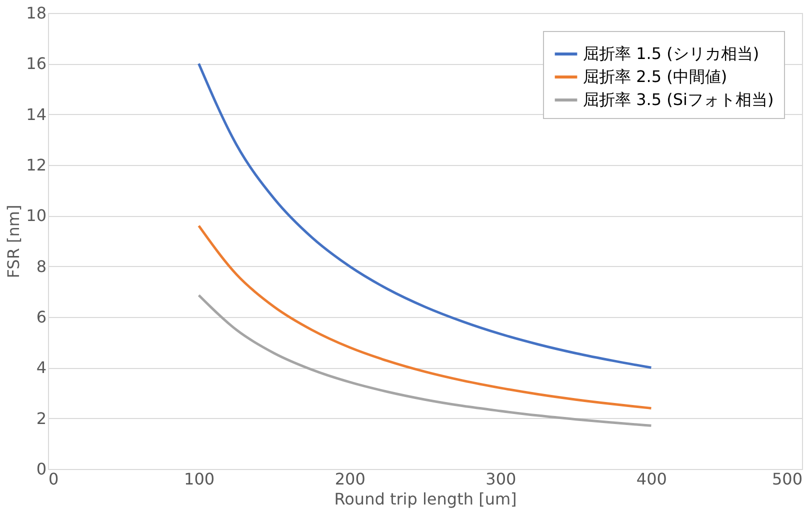  What do you see at coordinates (655, 76) in the screenshot?
I see `legend-label: 屈折率 2.5 (中間値)` at bounding box center [655, 76].